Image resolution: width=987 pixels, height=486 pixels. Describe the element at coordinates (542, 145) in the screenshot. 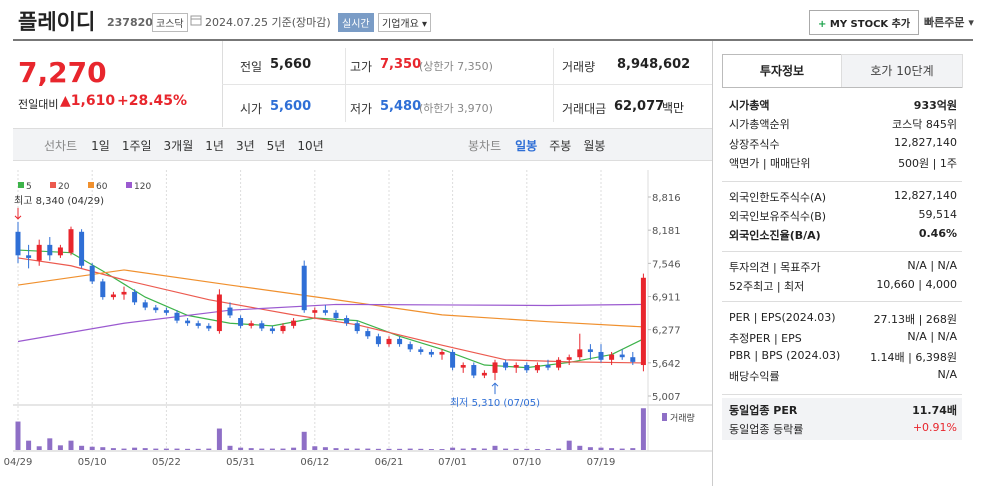

I see `candle-tabs: 봉차트 일봉 주봉 월봉` at that location.